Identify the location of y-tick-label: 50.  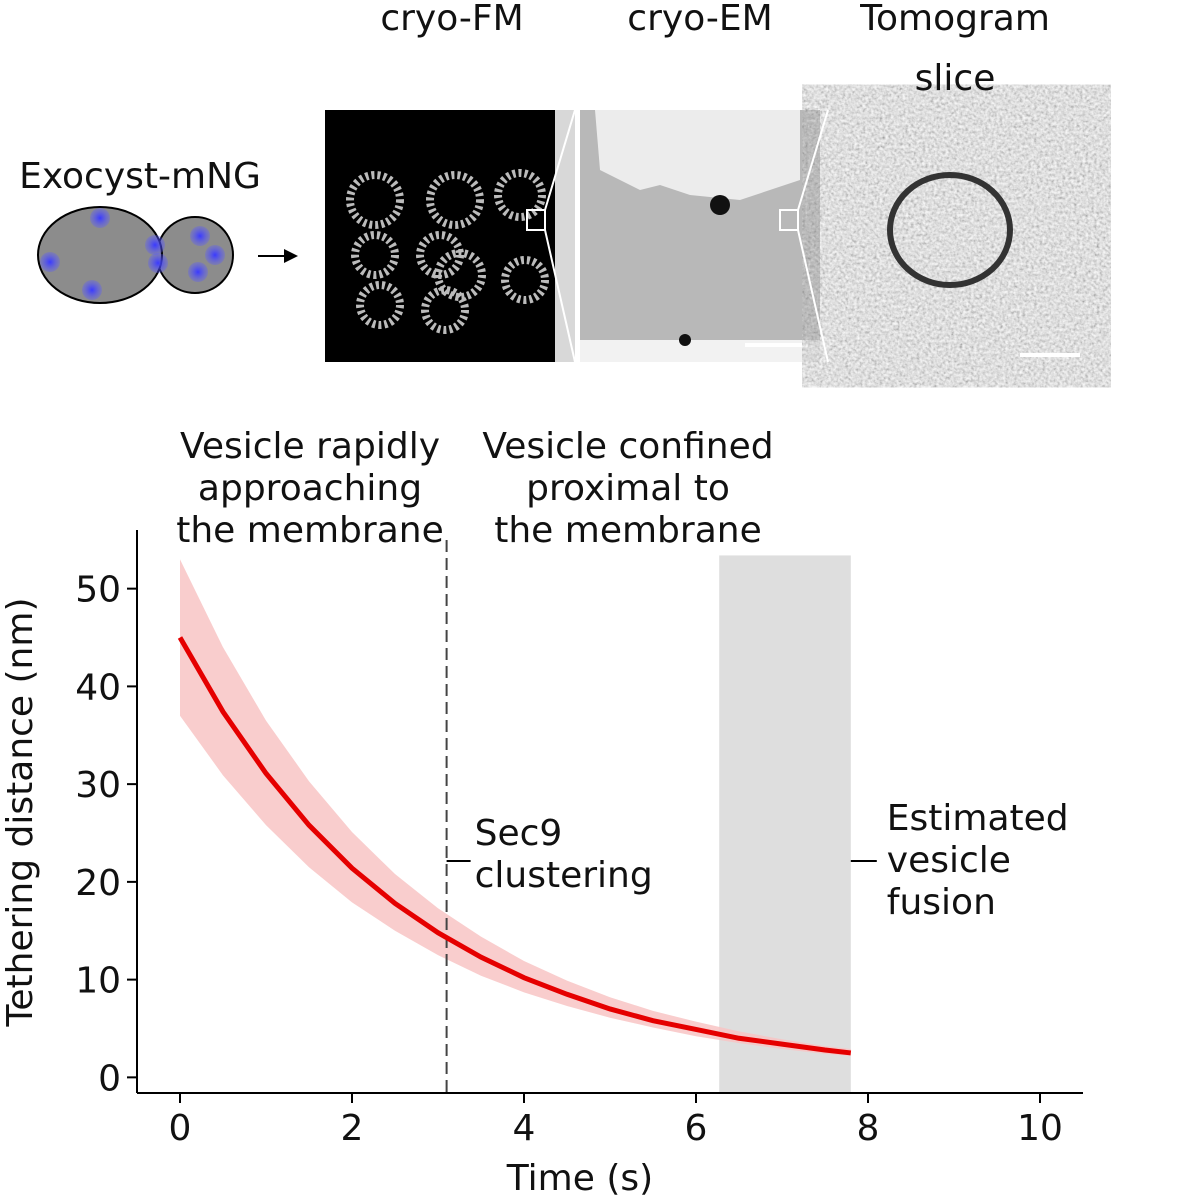
(98, 590).